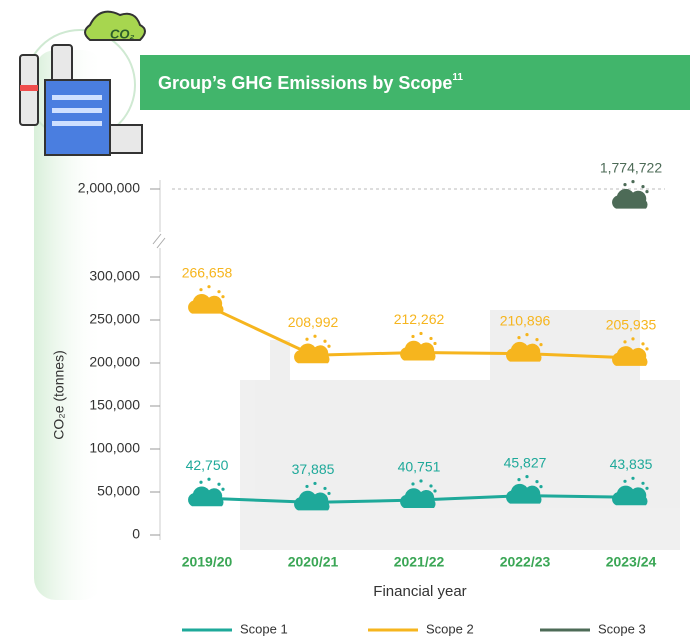  I want to click on header-bar, so click(415, 82).